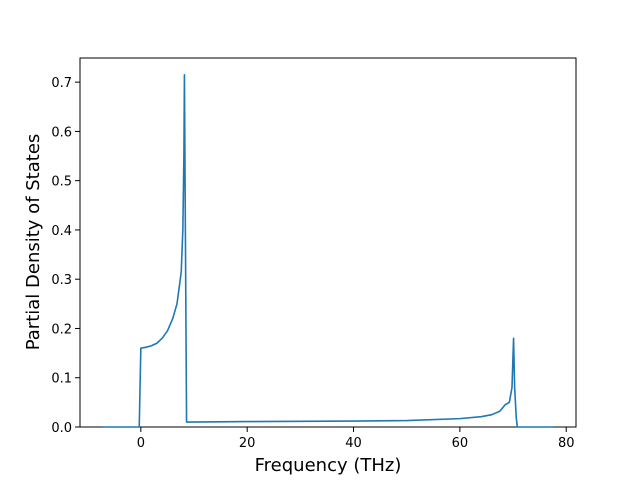  Describe the element at coordinates (61, 132) in the screenshot. I see `y-tick-label: 0.6` at that location.